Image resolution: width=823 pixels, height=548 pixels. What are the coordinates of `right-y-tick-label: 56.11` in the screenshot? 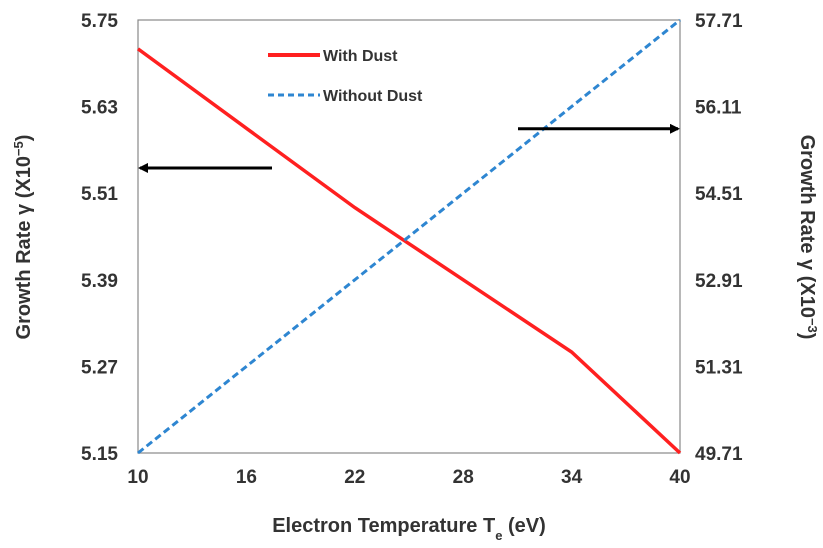 It's located at (718, 108).